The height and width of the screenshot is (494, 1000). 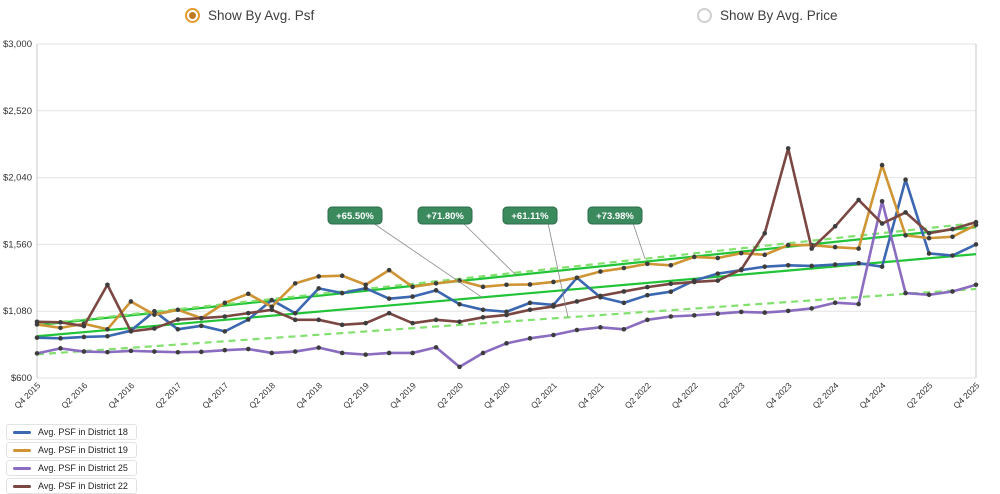 I want to click on legend-item-district-19: Avg. PSF in District 19, so click(x=71, y=450).